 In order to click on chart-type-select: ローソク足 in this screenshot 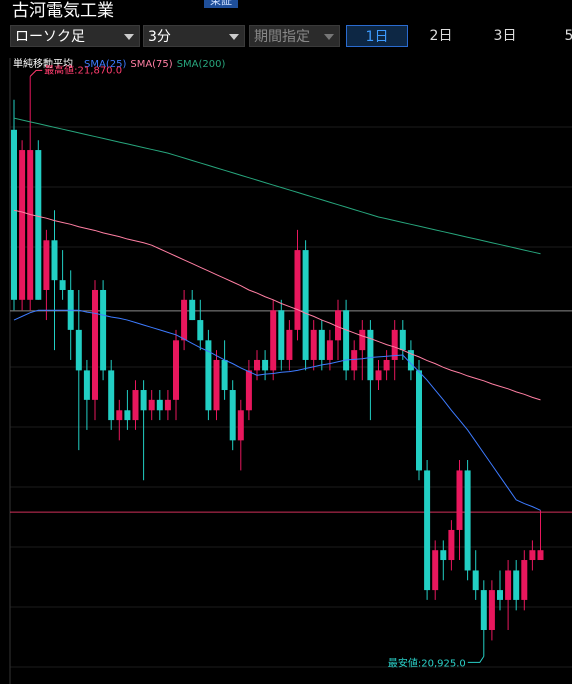, I will do `click(75, 36)`.